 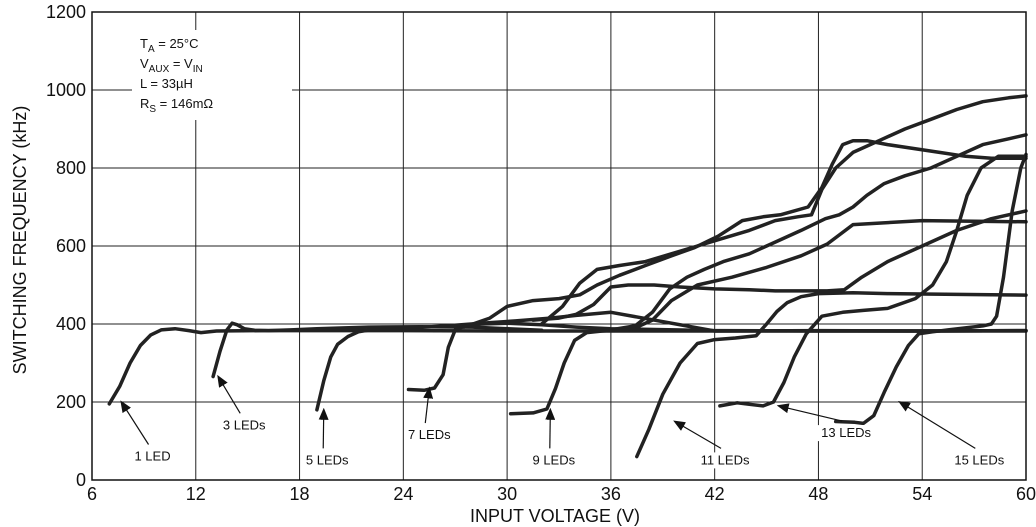 I want to click on condition-rs: RS = 146mΩ, so click(x=176, y=105).